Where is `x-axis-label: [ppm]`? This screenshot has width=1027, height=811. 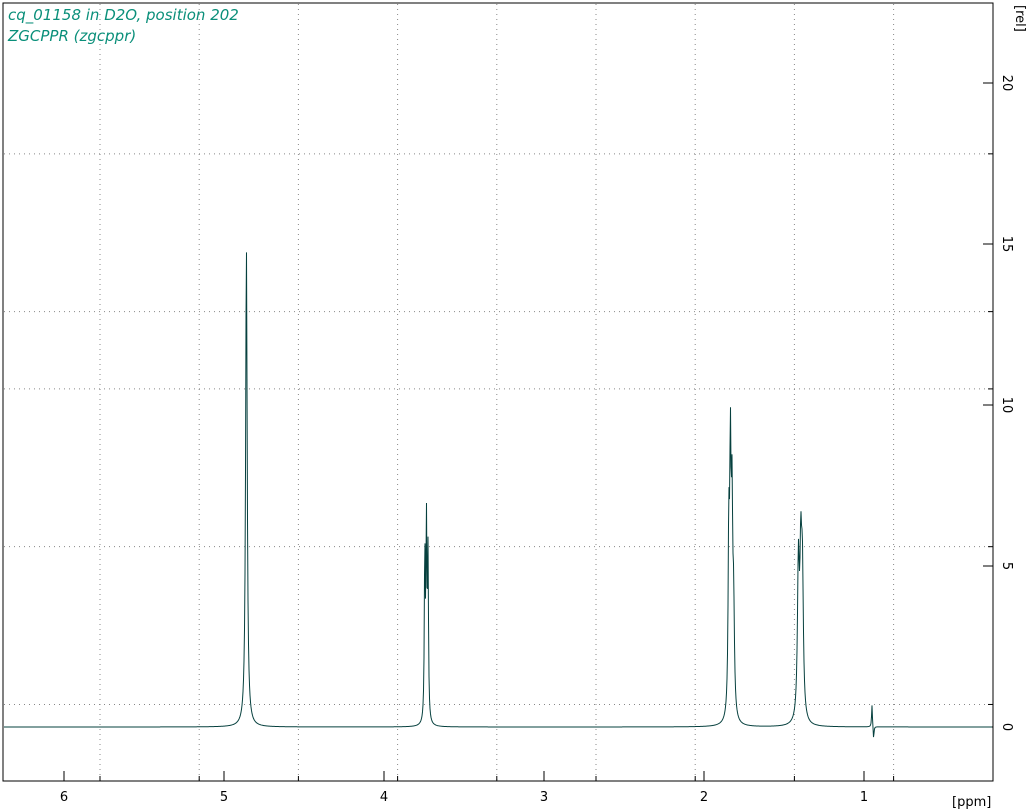
x-axis-label: [ppm] is located at coordinates (971, 802).